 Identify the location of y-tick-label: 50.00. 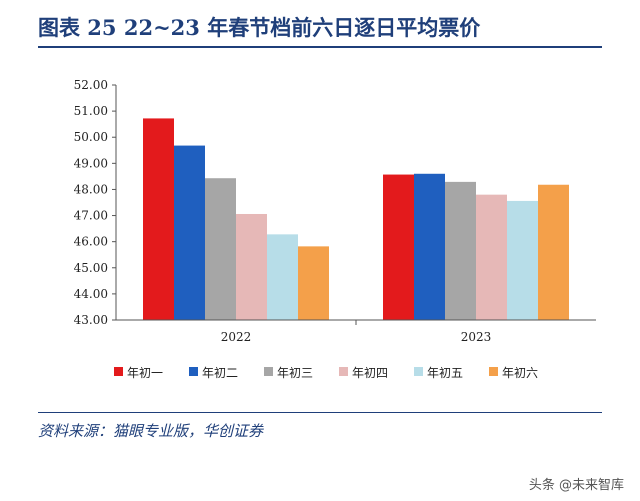
(91, 137).